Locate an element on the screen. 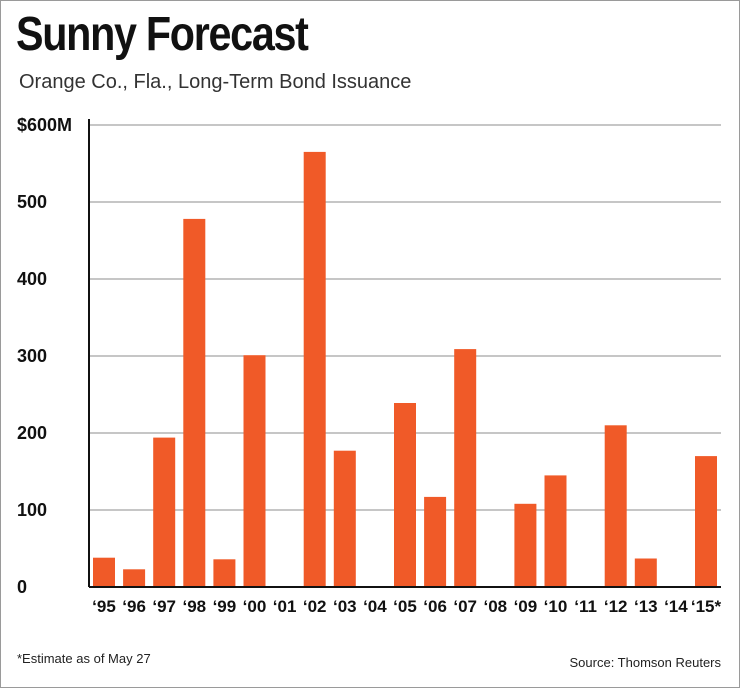 Image resolution: width=740 pixels, height=688 pixels. x-tick-label: ‘05 is located at coordinates (405, 606).